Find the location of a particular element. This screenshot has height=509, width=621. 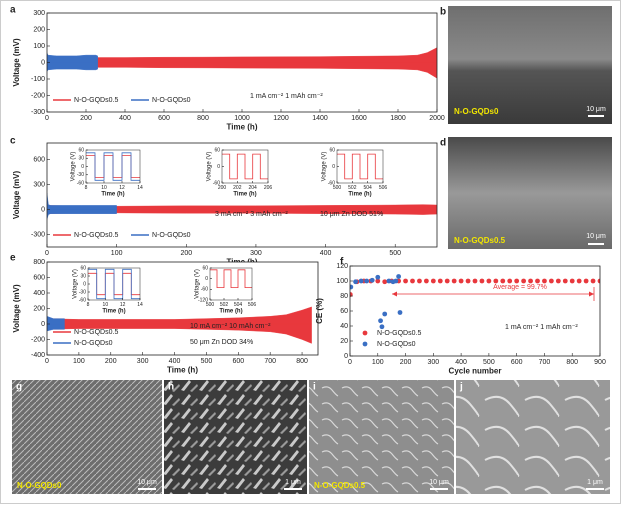

scale-label: 1 μm is located at coordinates (595, 482).